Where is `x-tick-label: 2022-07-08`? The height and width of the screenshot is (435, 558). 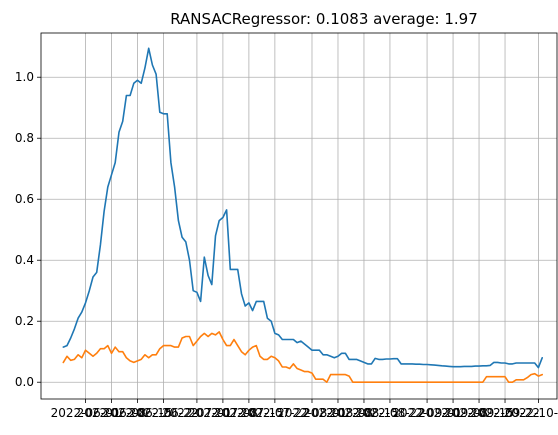 x-tick-label: 2022-07-08 is located at coordinates (223, 413).